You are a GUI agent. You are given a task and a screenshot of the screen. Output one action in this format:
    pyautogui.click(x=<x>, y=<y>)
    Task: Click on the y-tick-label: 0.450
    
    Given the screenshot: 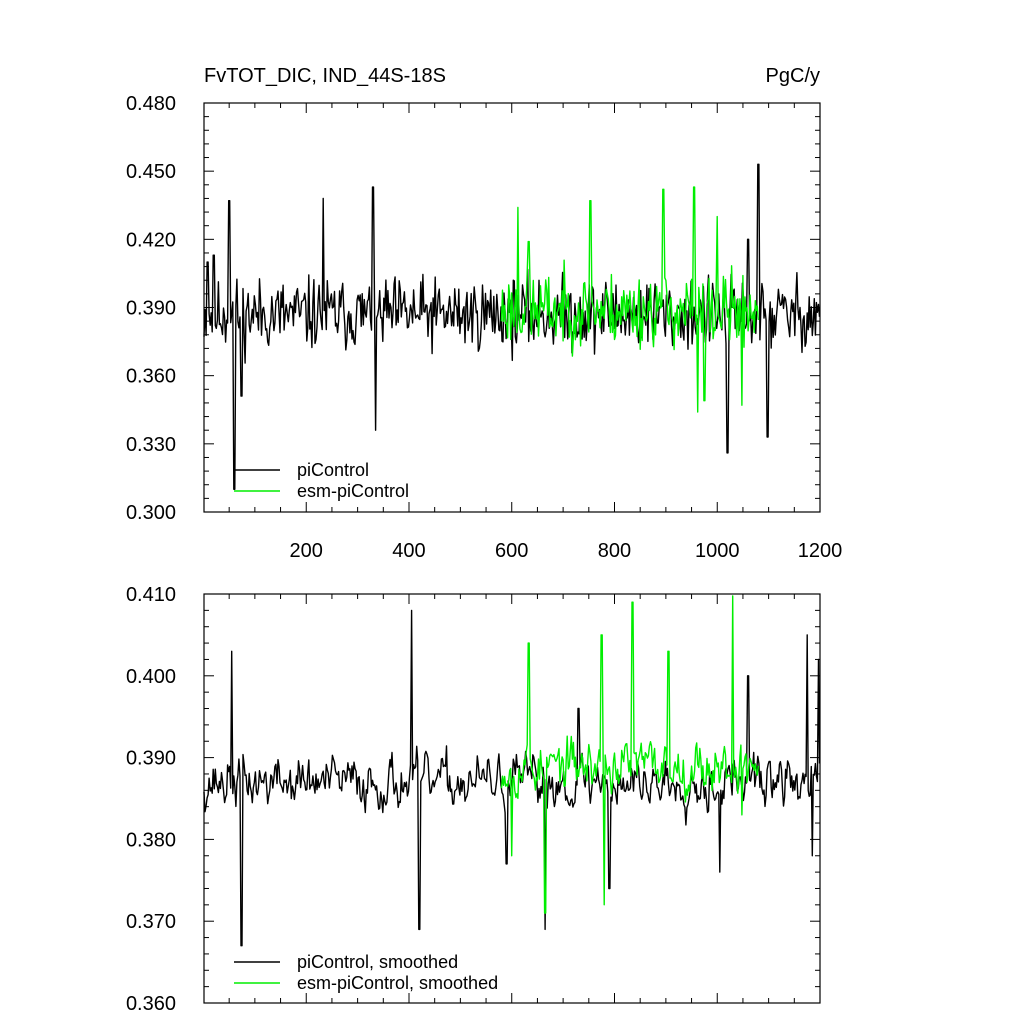 What is the action you would take?
    pyautogui.click(x=151, y=172)
    